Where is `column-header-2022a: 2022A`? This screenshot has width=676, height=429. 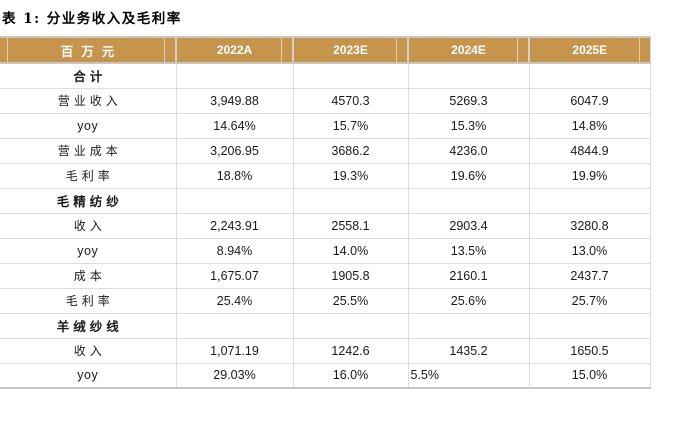
column-header-2022a: 2022A is located at coordinates (234, 50).